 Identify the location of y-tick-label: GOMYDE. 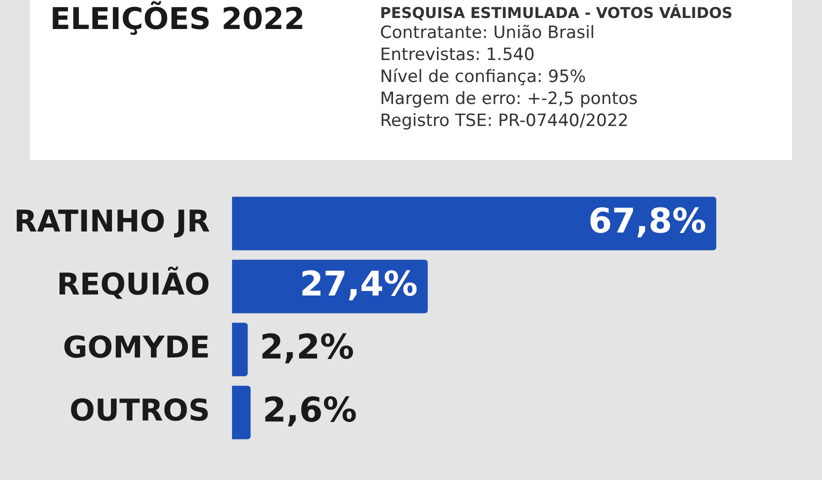
(136, 348).